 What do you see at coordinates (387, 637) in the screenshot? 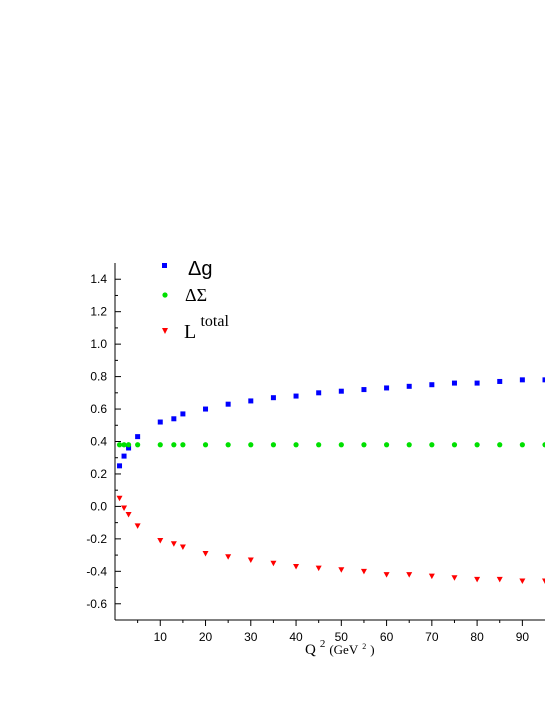
I see `x-tick-label: 60` at bounding box center [387, 637].